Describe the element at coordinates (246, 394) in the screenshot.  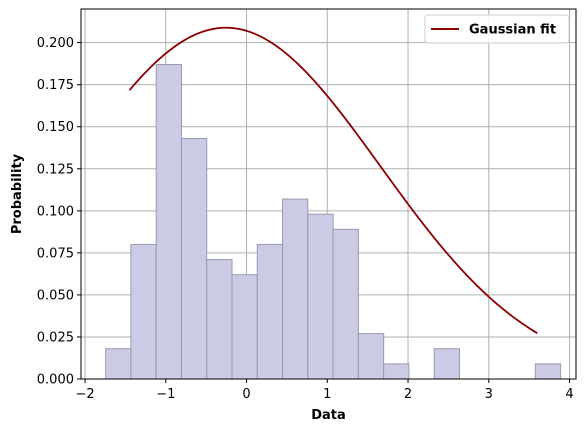
I see `x-tick-label: 0` at that location.